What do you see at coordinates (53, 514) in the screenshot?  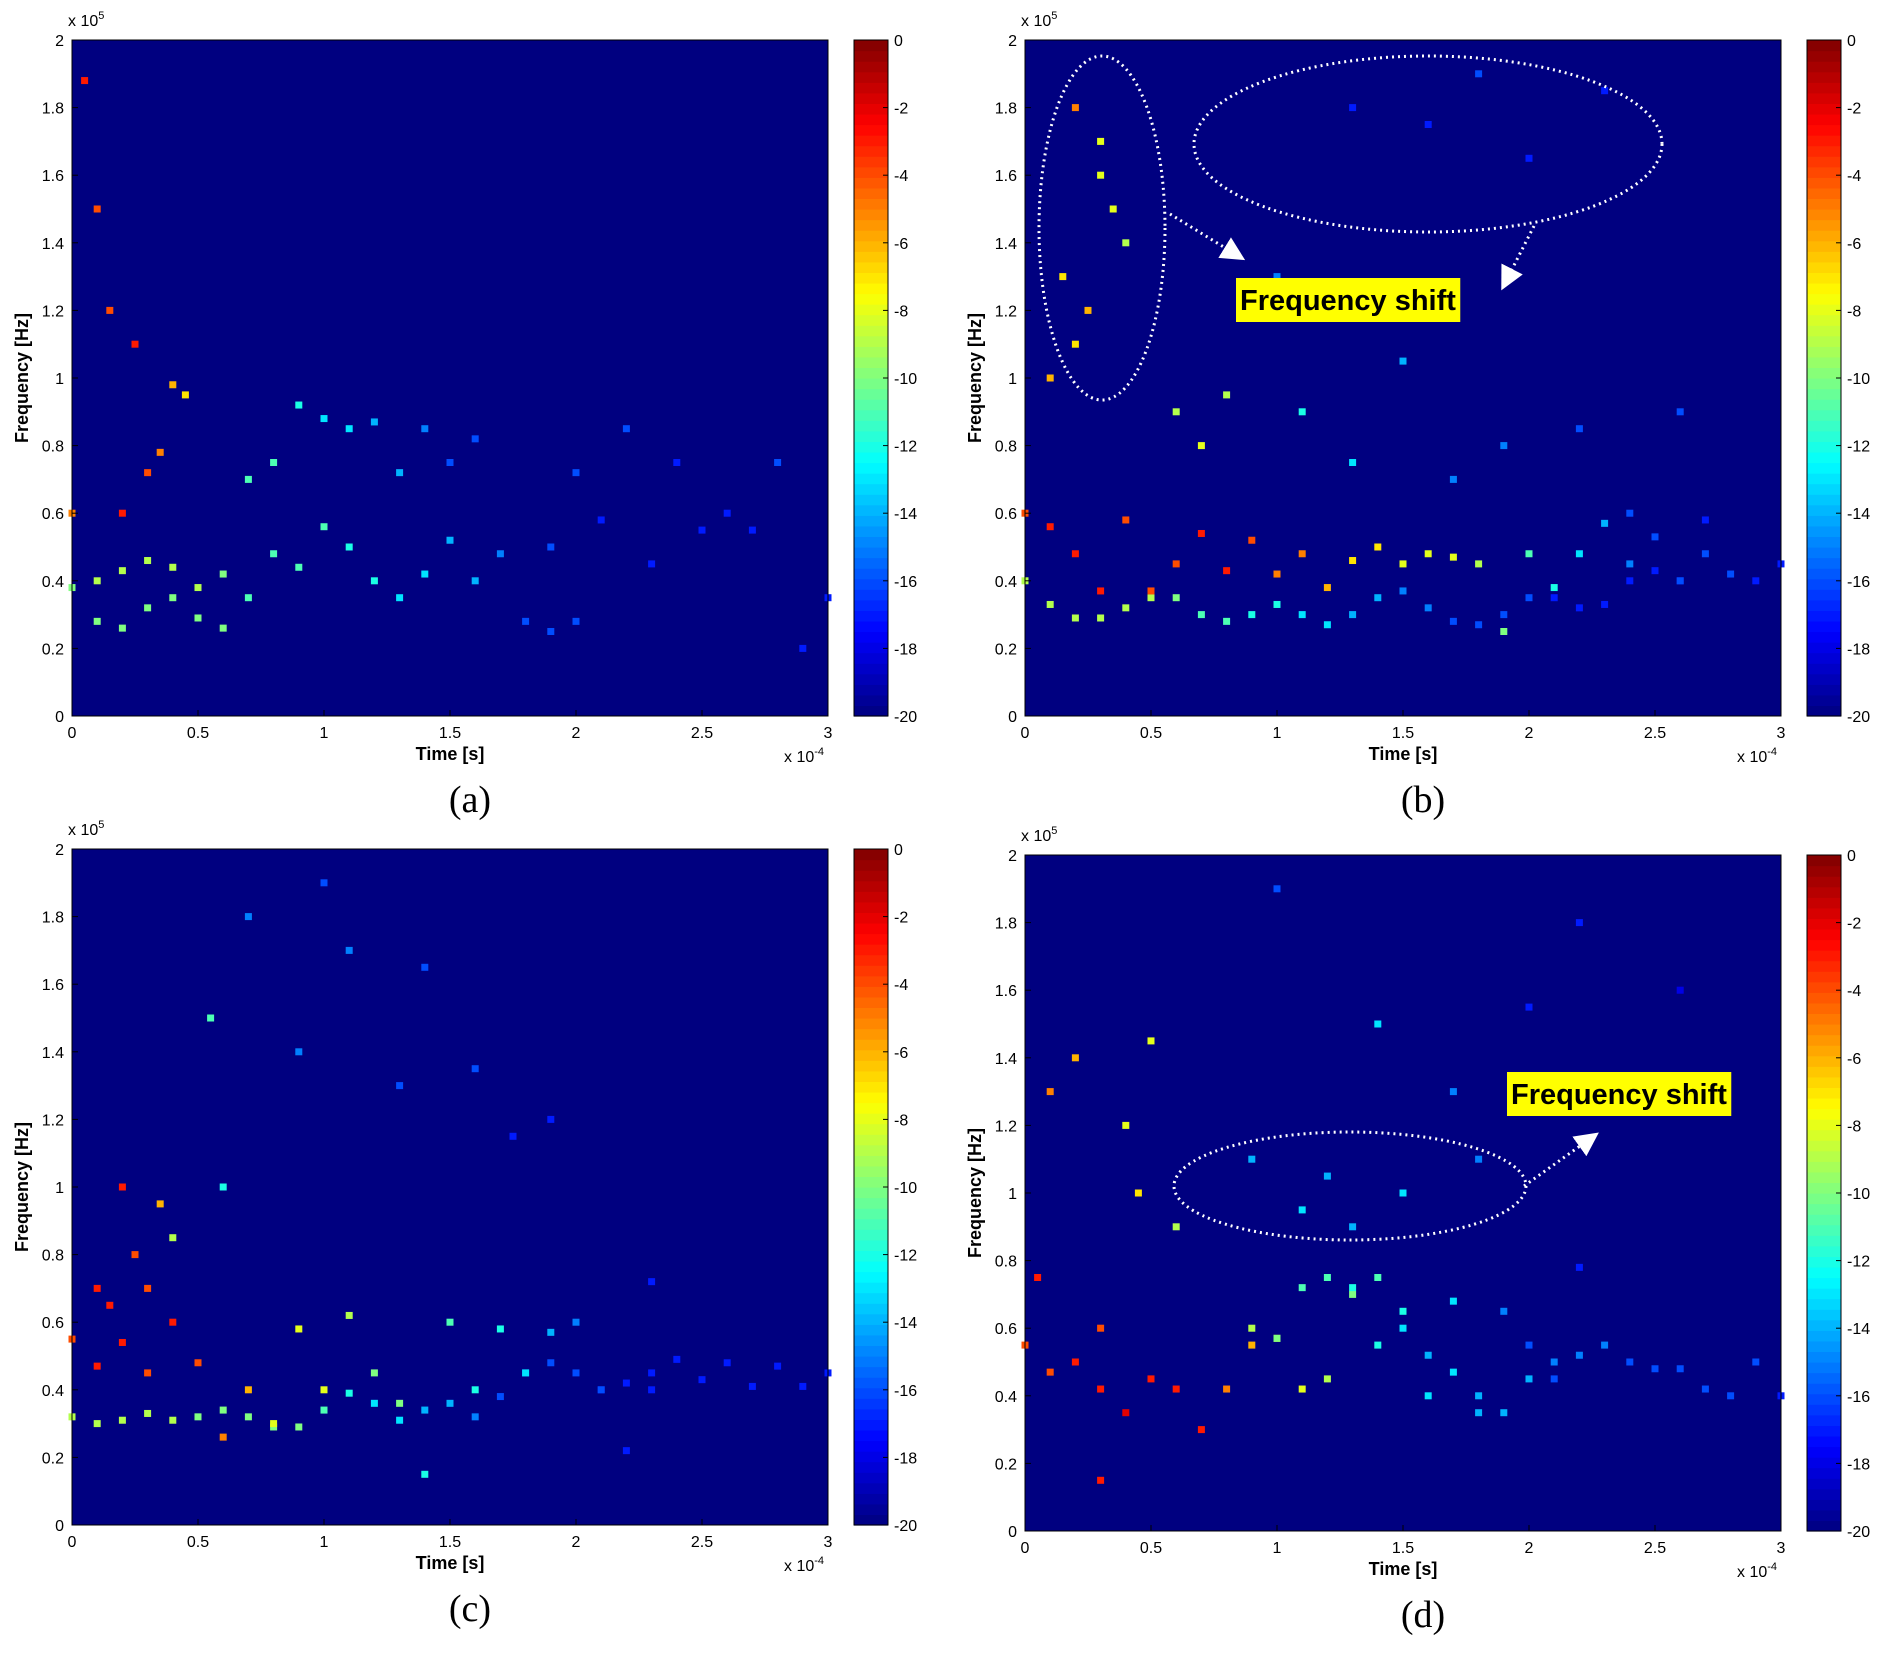 I see `y-tick-label: 0.6` at bounding box center [53, 514].